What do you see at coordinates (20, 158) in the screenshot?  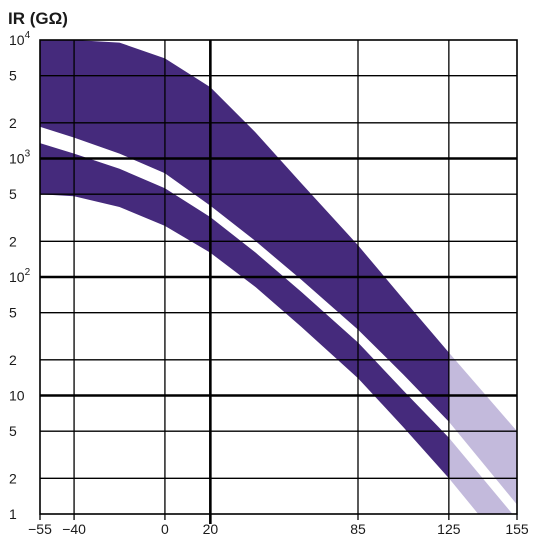 I see `y-tick-label: 10³` at bounding box center [20, 158].